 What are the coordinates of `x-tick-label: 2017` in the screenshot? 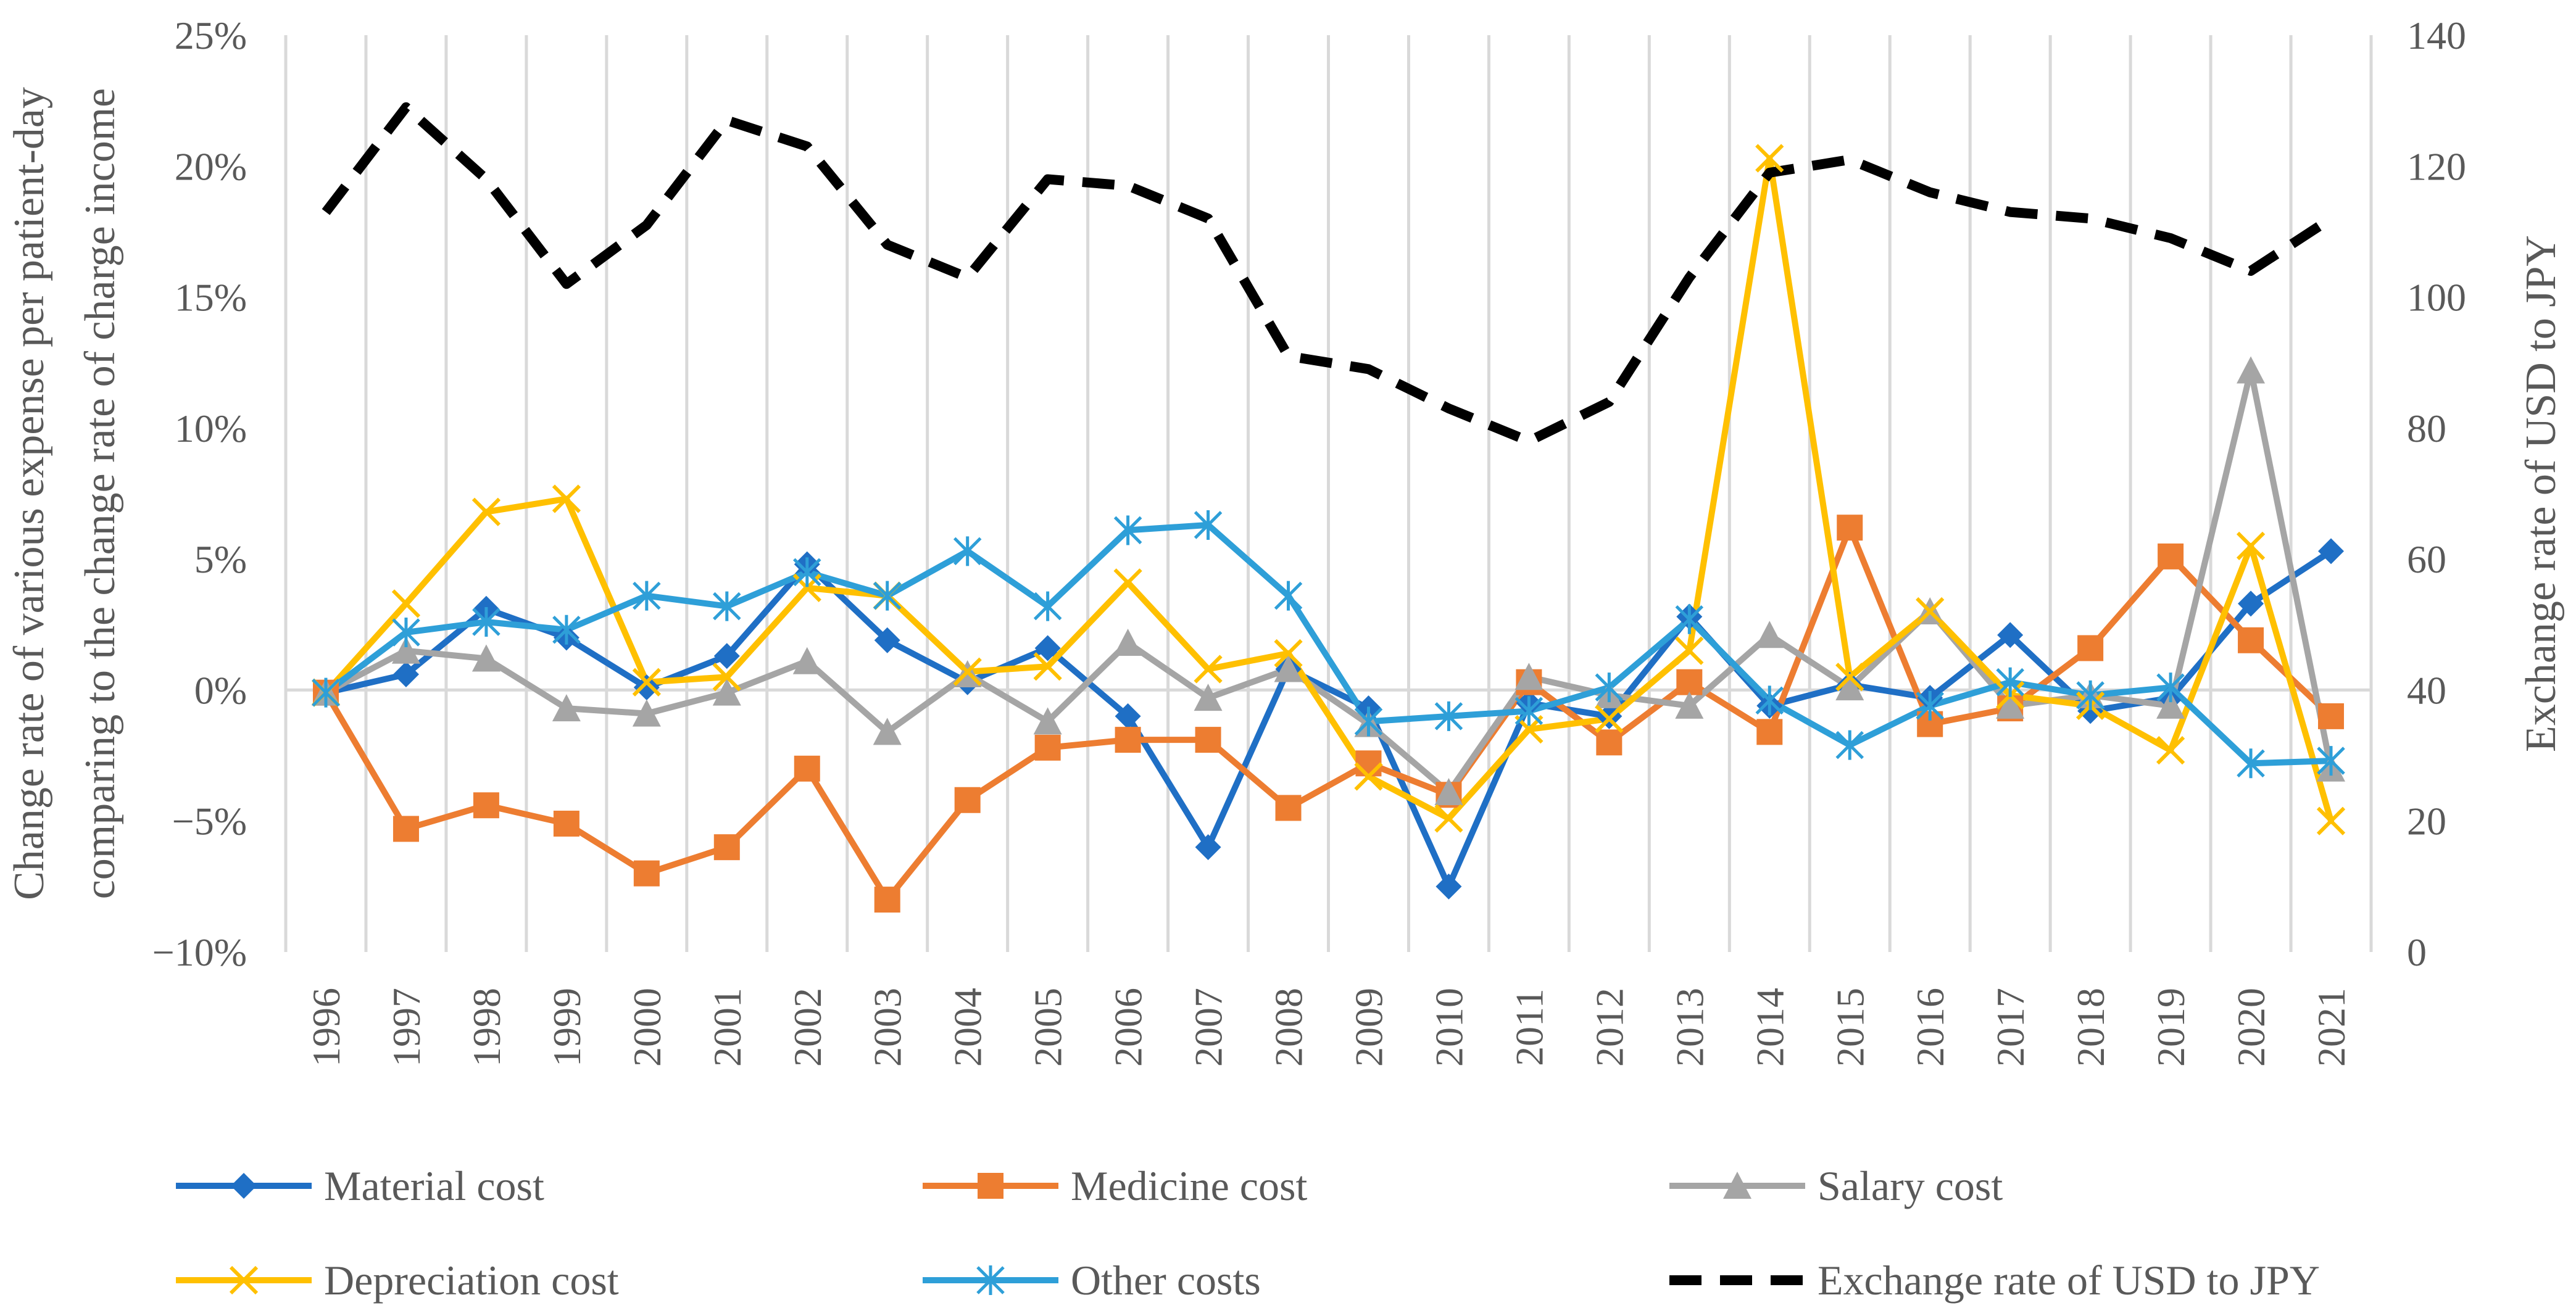 It's located at (2010, 1027).